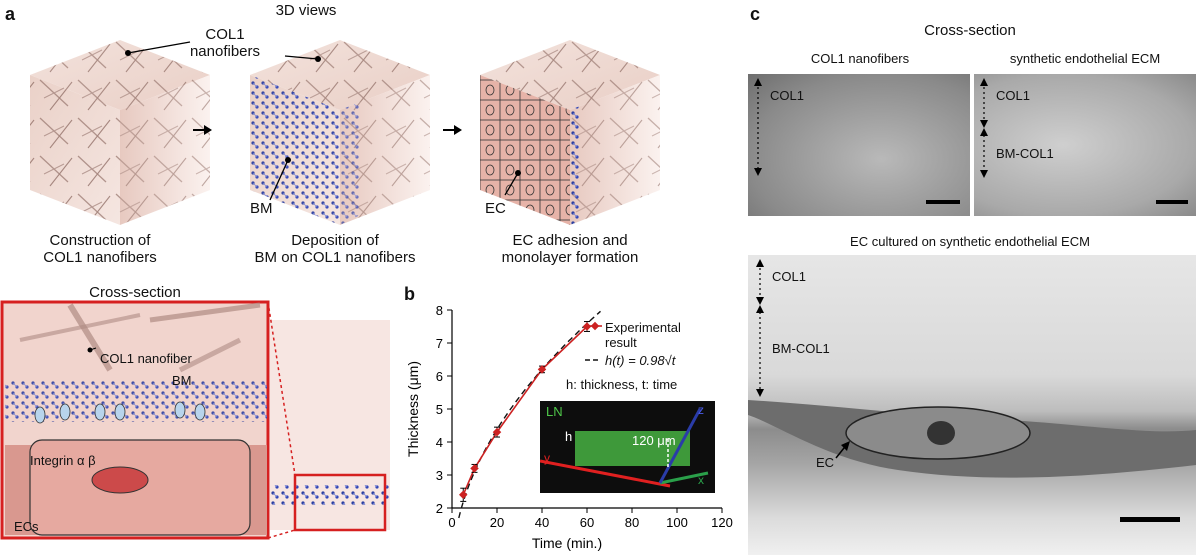 This screenshot has width=1200, height=560. What do you see at coordinates (570, 249) in the screenshot?
I see `step3-caption: EC adhesion and monolayer formation` at bounding box center [570, 249].